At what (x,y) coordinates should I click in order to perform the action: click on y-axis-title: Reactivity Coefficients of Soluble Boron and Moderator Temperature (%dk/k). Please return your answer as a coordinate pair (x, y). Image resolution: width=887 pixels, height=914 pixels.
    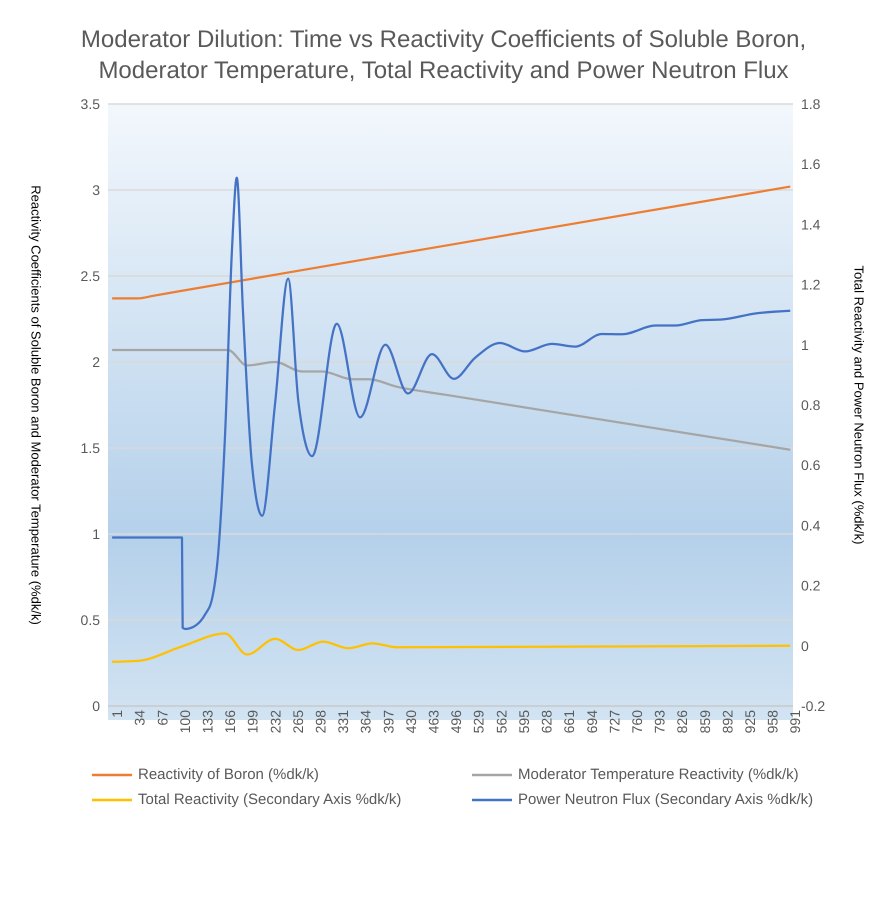
    Looking at the image, I should click on (36, 405).